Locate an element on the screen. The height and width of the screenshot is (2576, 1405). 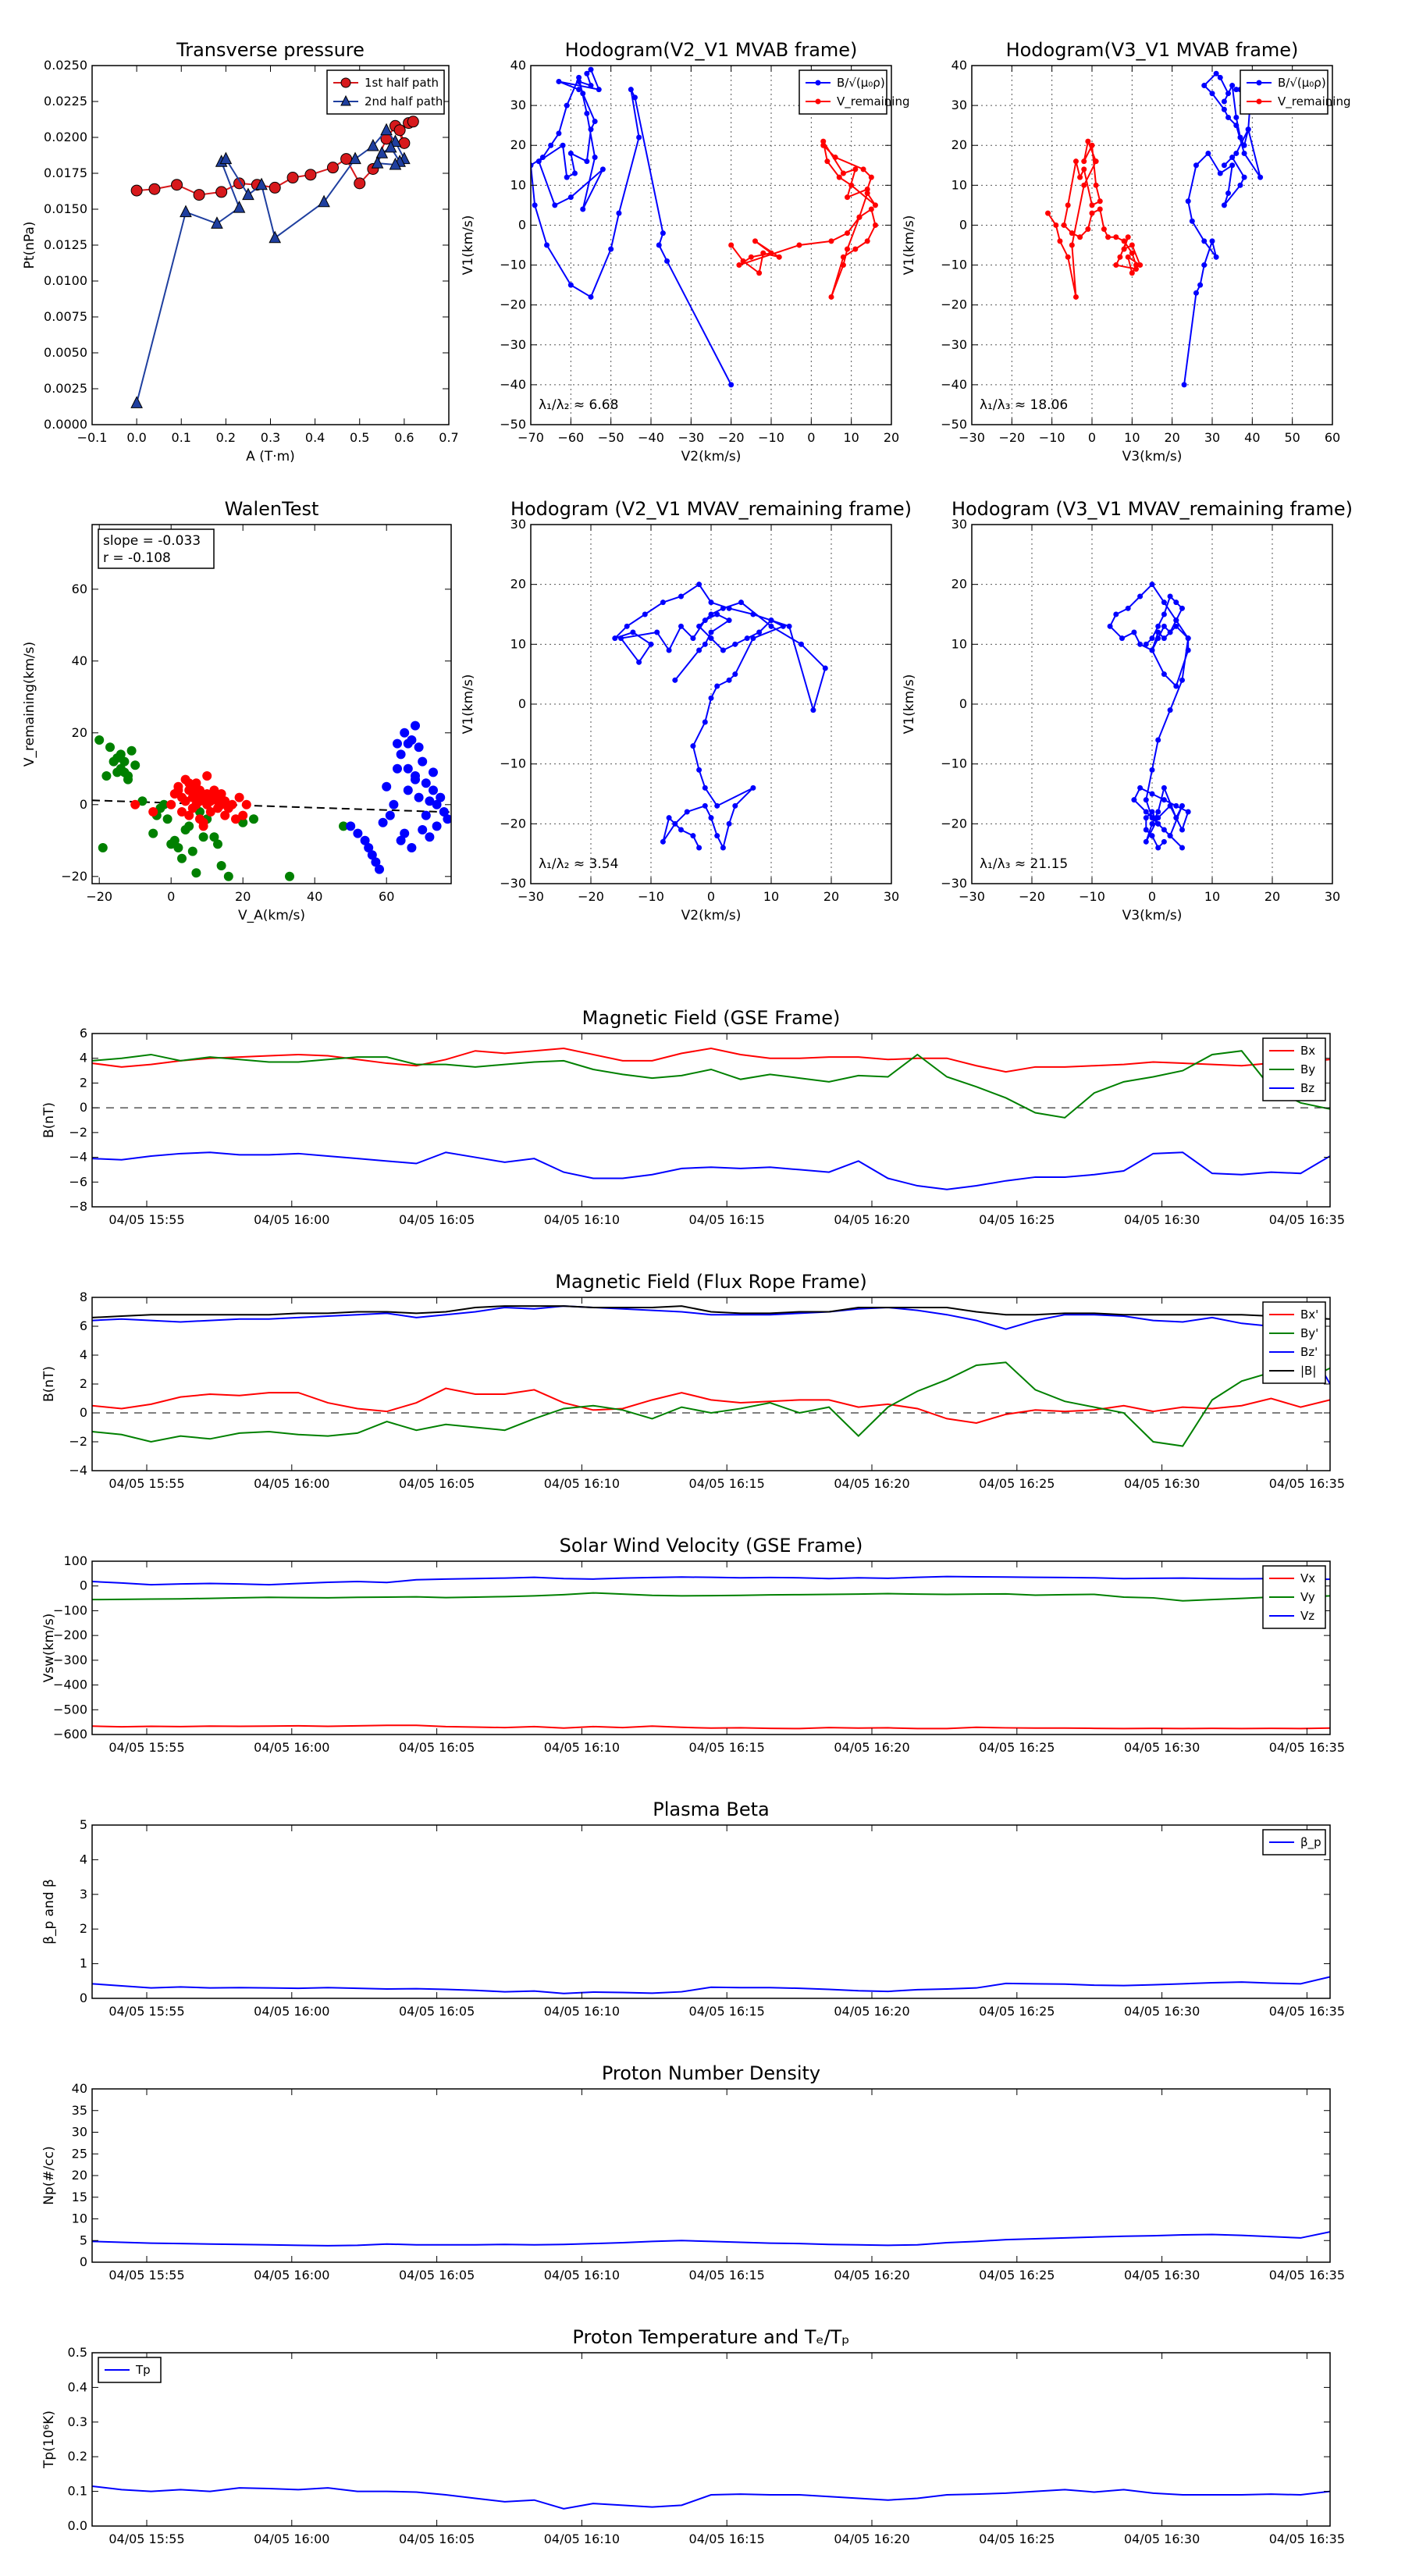
y-tick-label: 25 is located at coordinates (80, 2153).